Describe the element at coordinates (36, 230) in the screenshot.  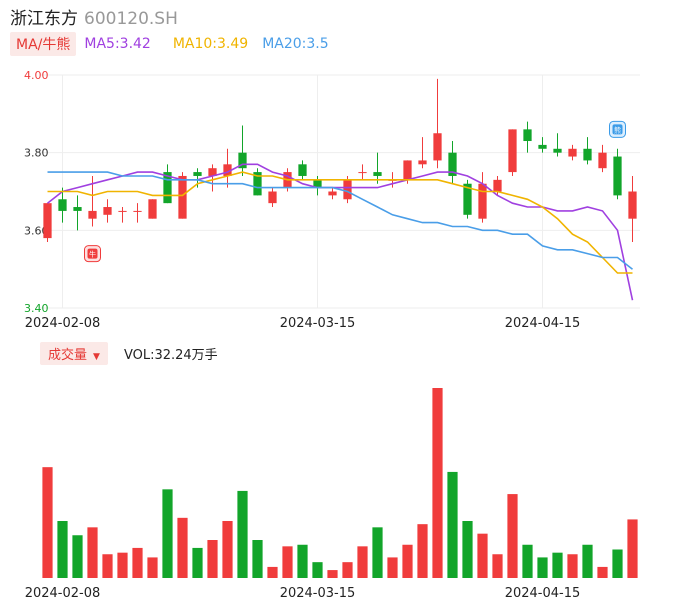
I see `y-tick-label: 3.60` at that location.